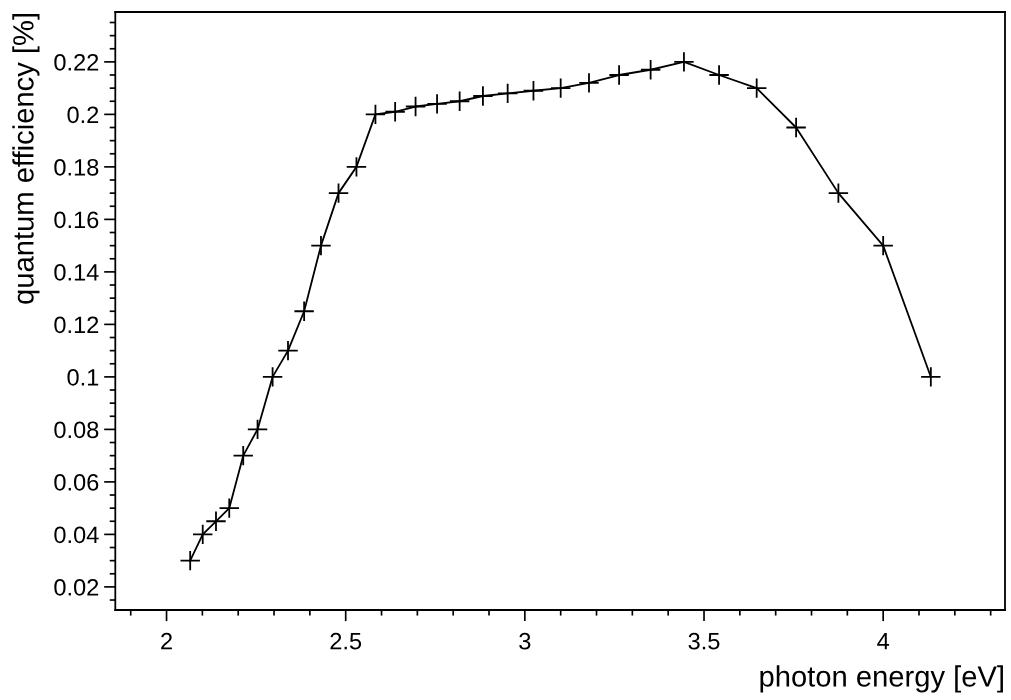 The image size is (1011, 700). Describe the element at coordinates (76, 272) in the screenshot. I see `y-tick-label: 0.14` at that location.